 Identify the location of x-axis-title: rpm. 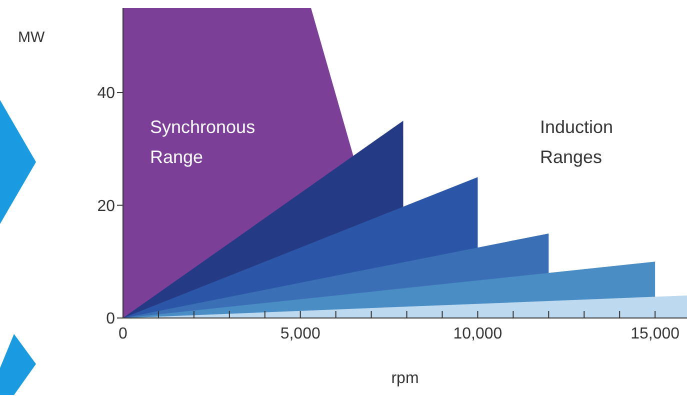
(405, 378).